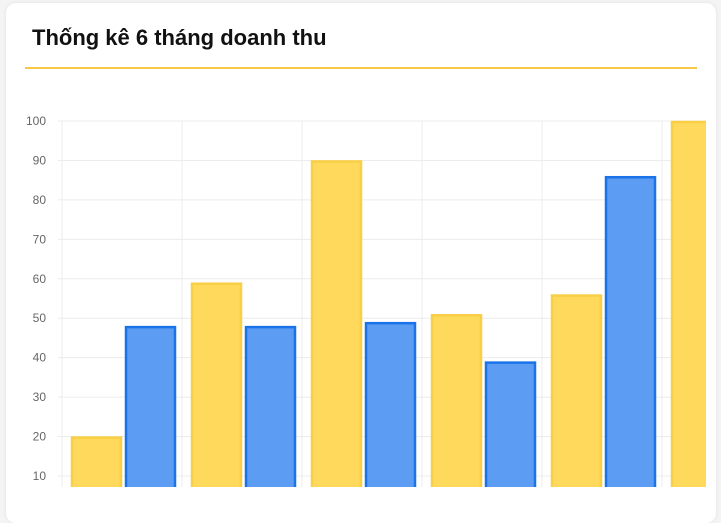 The height and width of the screenshot is (523, 721). I want to click on y-tick-label: 80, so click(40, 200).